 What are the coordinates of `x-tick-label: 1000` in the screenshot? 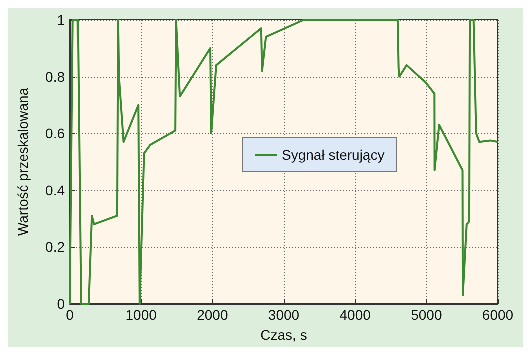 It's located at (142, 315).